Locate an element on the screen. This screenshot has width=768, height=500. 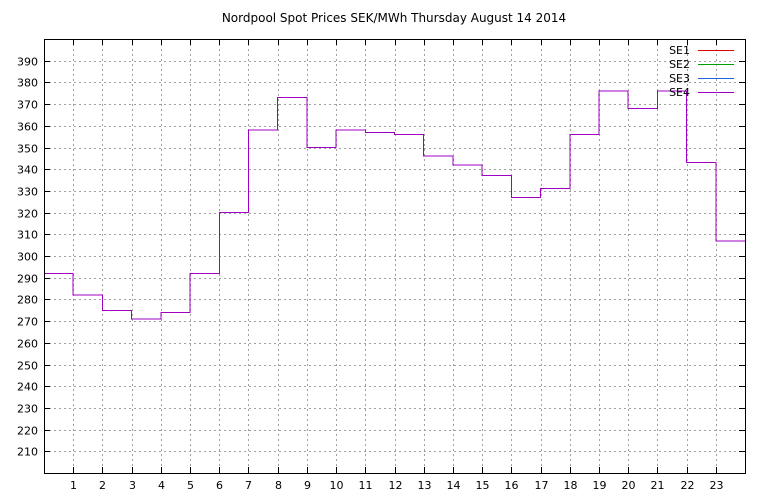
x-tick-label: 4 is located at coordinates (161, 485).